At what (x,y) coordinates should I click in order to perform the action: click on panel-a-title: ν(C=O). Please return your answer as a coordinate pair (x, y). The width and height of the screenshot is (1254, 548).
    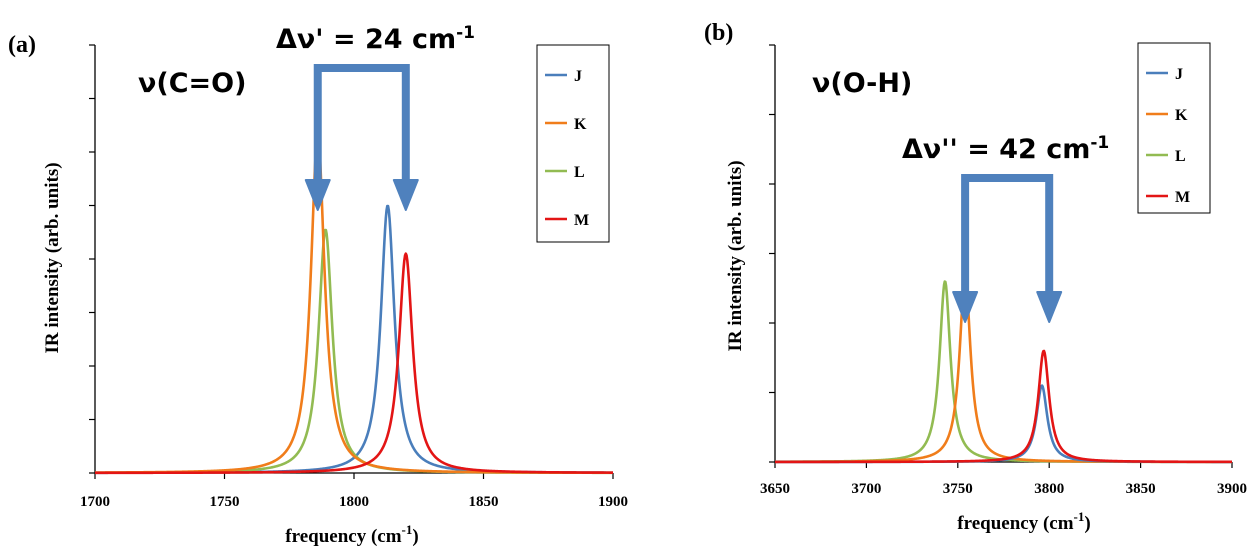
    Looking at the image, I should click on (192, 83).